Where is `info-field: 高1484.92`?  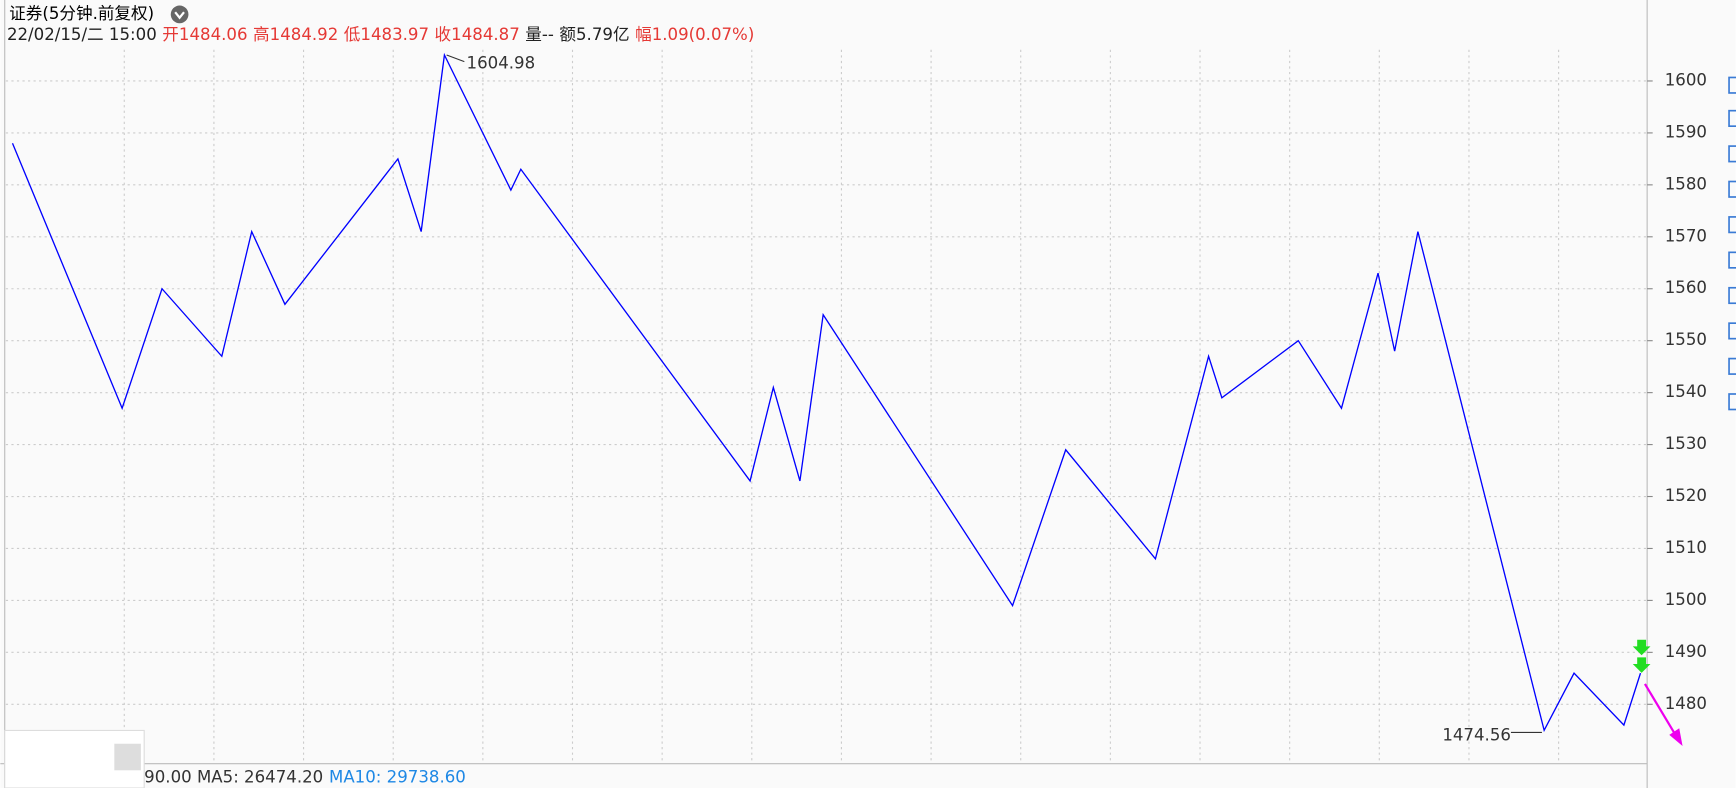 info-field: 高1484.92 is located at coordinates (295, 34).